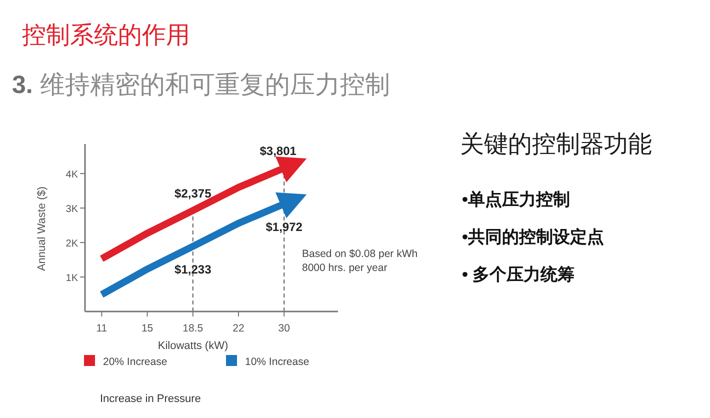  I want to click on y-tick-label: 3K, so click(72, 210).